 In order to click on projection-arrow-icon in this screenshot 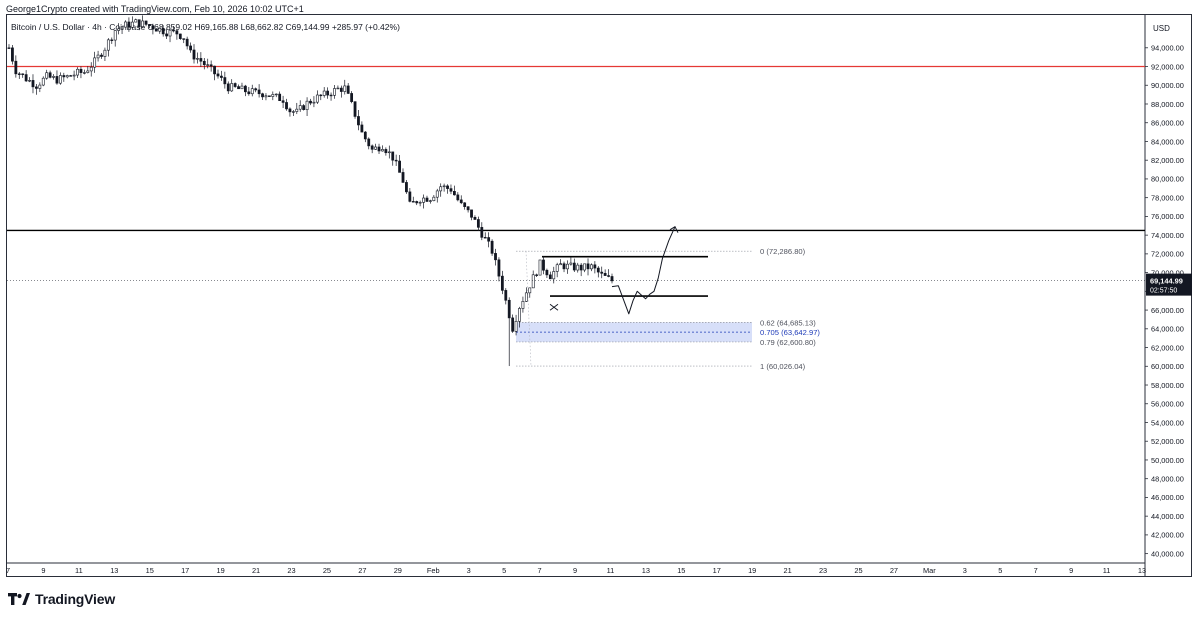, I will do `click(674, 229)`.